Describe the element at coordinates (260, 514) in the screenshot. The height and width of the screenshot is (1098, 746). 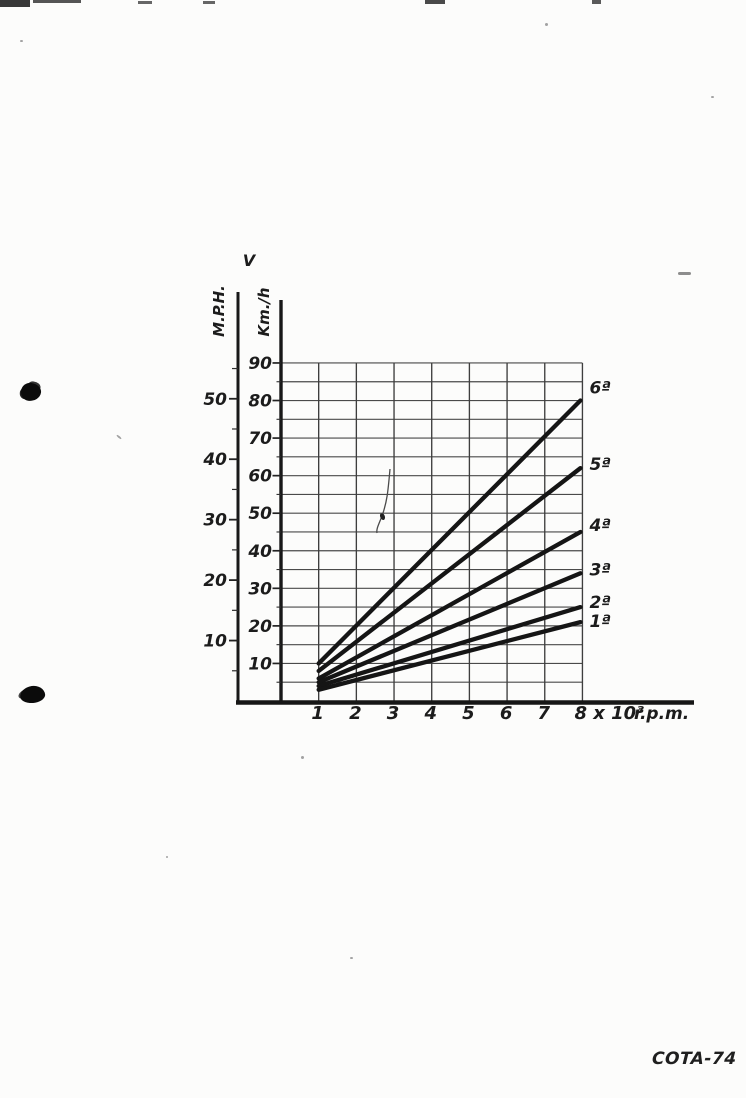
I see `kmh-tick-label: 50` at that location.